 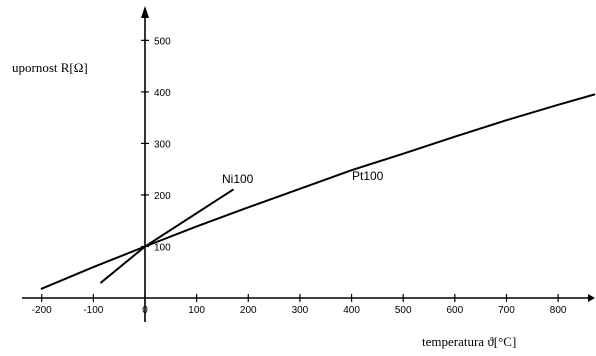 I want to click on y-tick-label: 100, so click(x=162, y=247).